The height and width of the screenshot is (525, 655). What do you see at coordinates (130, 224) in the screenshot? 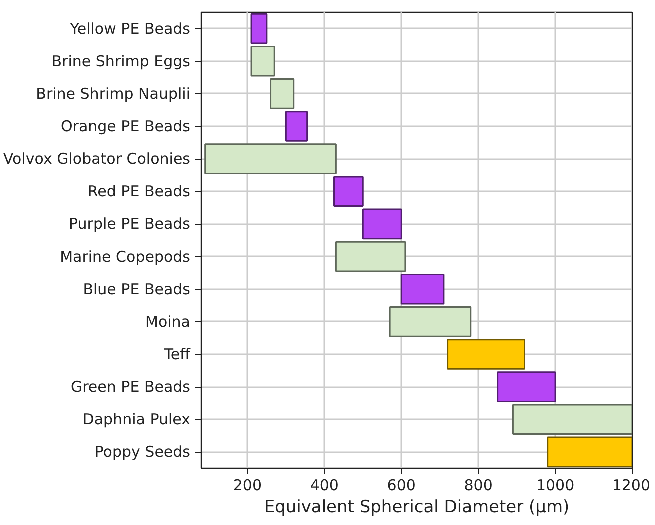
I see `y-tick-label: Purple PE Beads` at bounding box center [130, 224].